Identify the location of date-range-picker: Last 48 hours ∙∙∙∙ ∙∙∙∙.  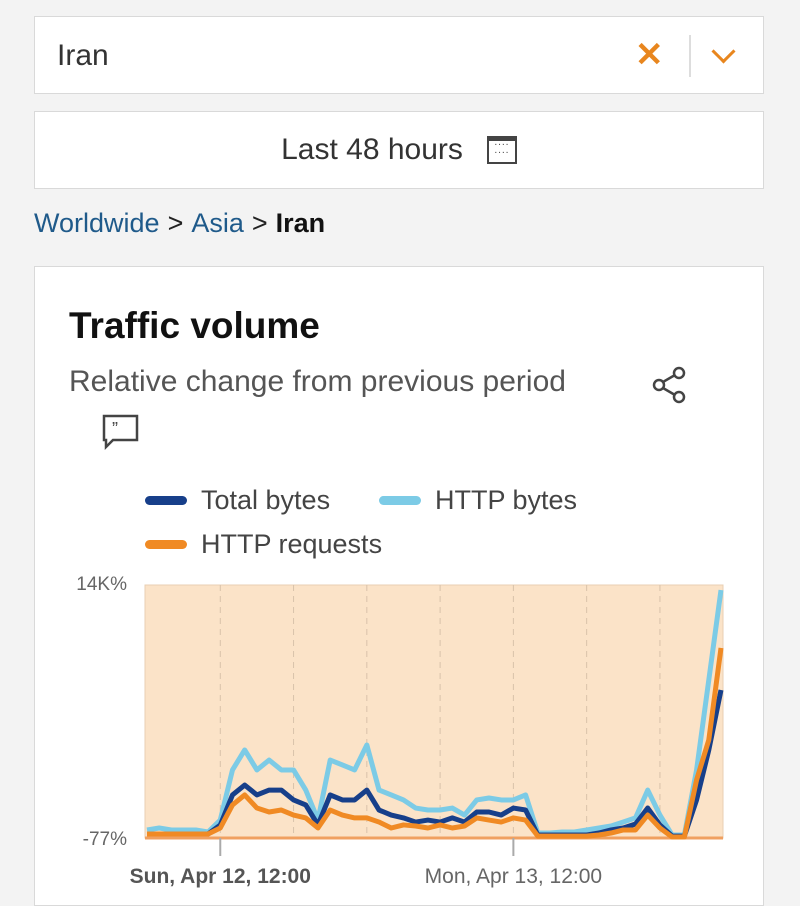
(399, 150).